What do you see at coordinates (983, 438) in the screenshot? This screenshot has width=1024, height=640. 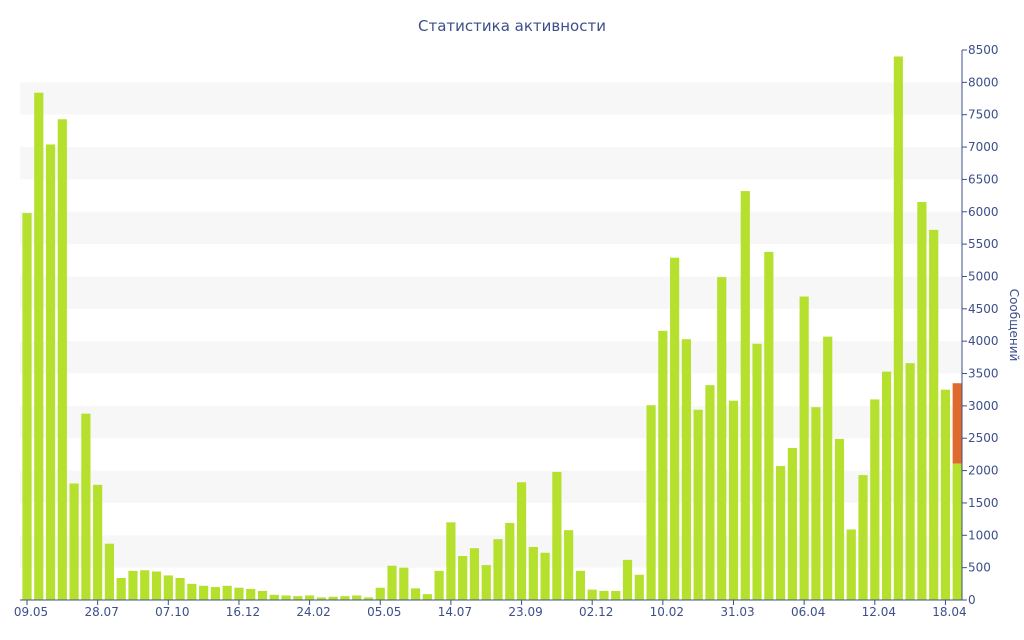 I see `y-tick-label: 2500` at bounding box center [983, 438].